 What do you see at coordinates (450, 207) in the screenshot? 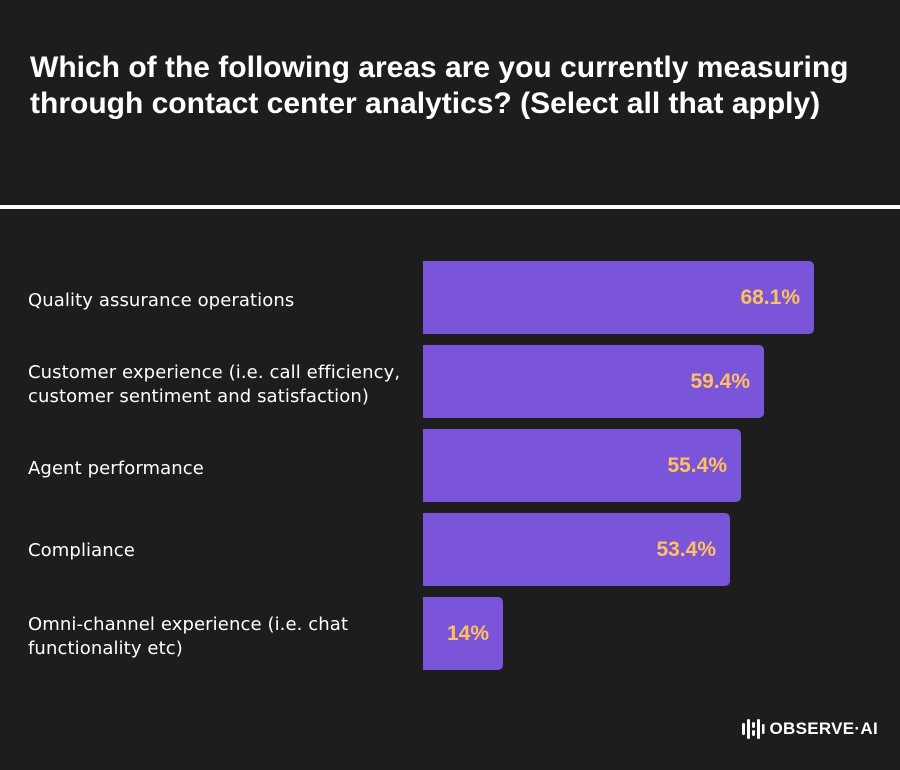
I see `title-divider` at bounding box center [450, 207].